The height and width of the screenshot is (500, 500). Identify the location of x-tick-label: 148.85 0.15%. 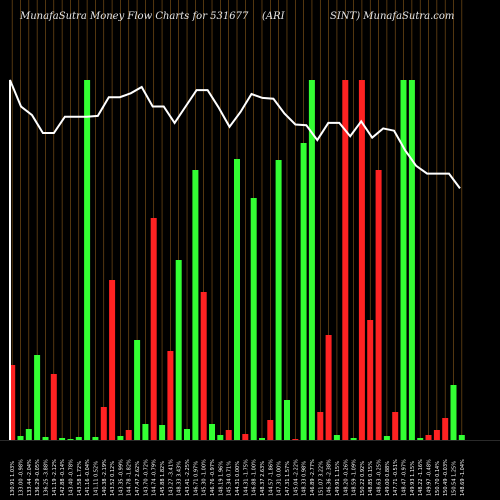
(371, 478).